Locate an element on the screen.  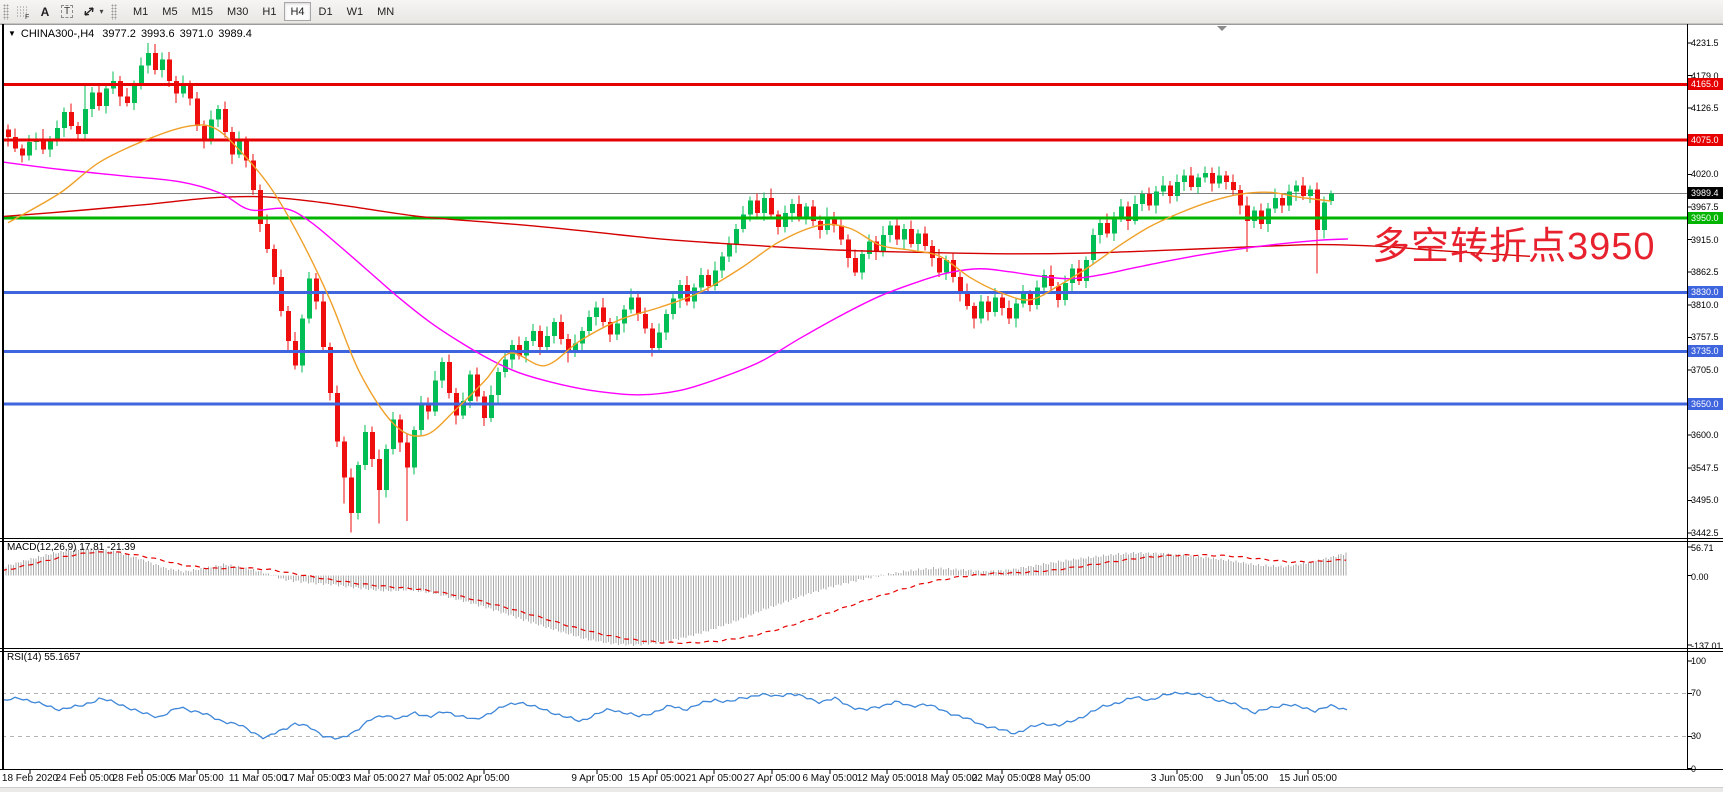
price-tick-label: 3495.0 is located at coordinates (1705, 500).